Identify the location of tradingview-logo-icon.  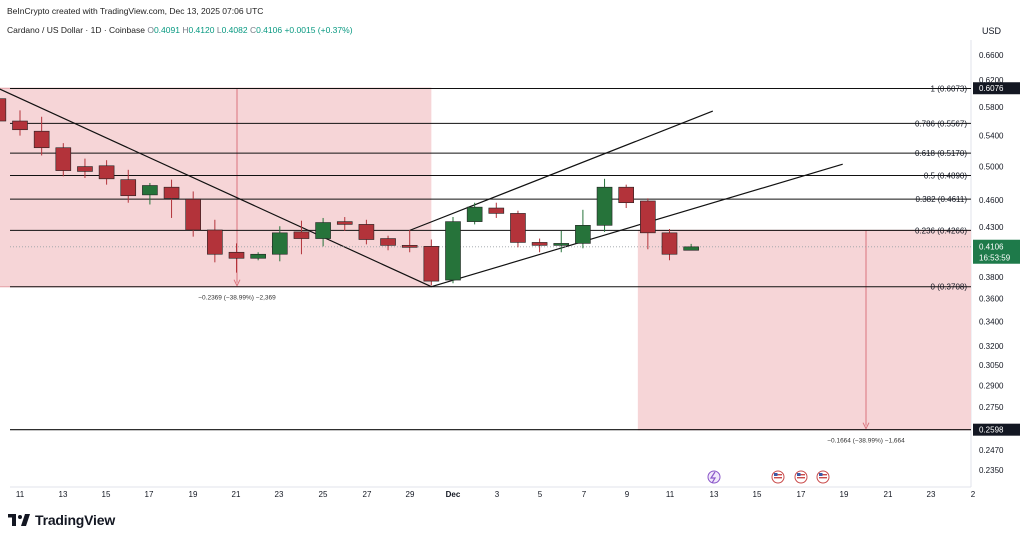
(19, 520).